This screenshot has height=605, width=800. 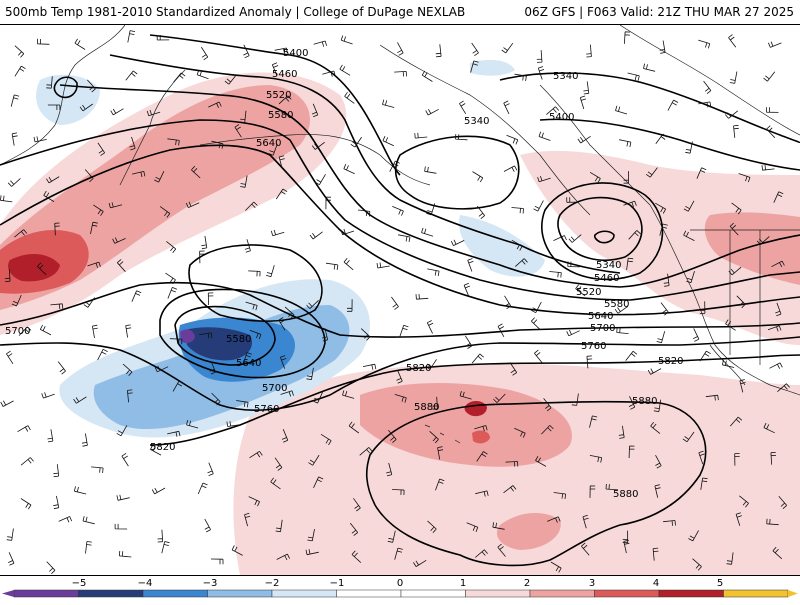 I want to click on contour-label: 5700, so click(x=602, y=328).